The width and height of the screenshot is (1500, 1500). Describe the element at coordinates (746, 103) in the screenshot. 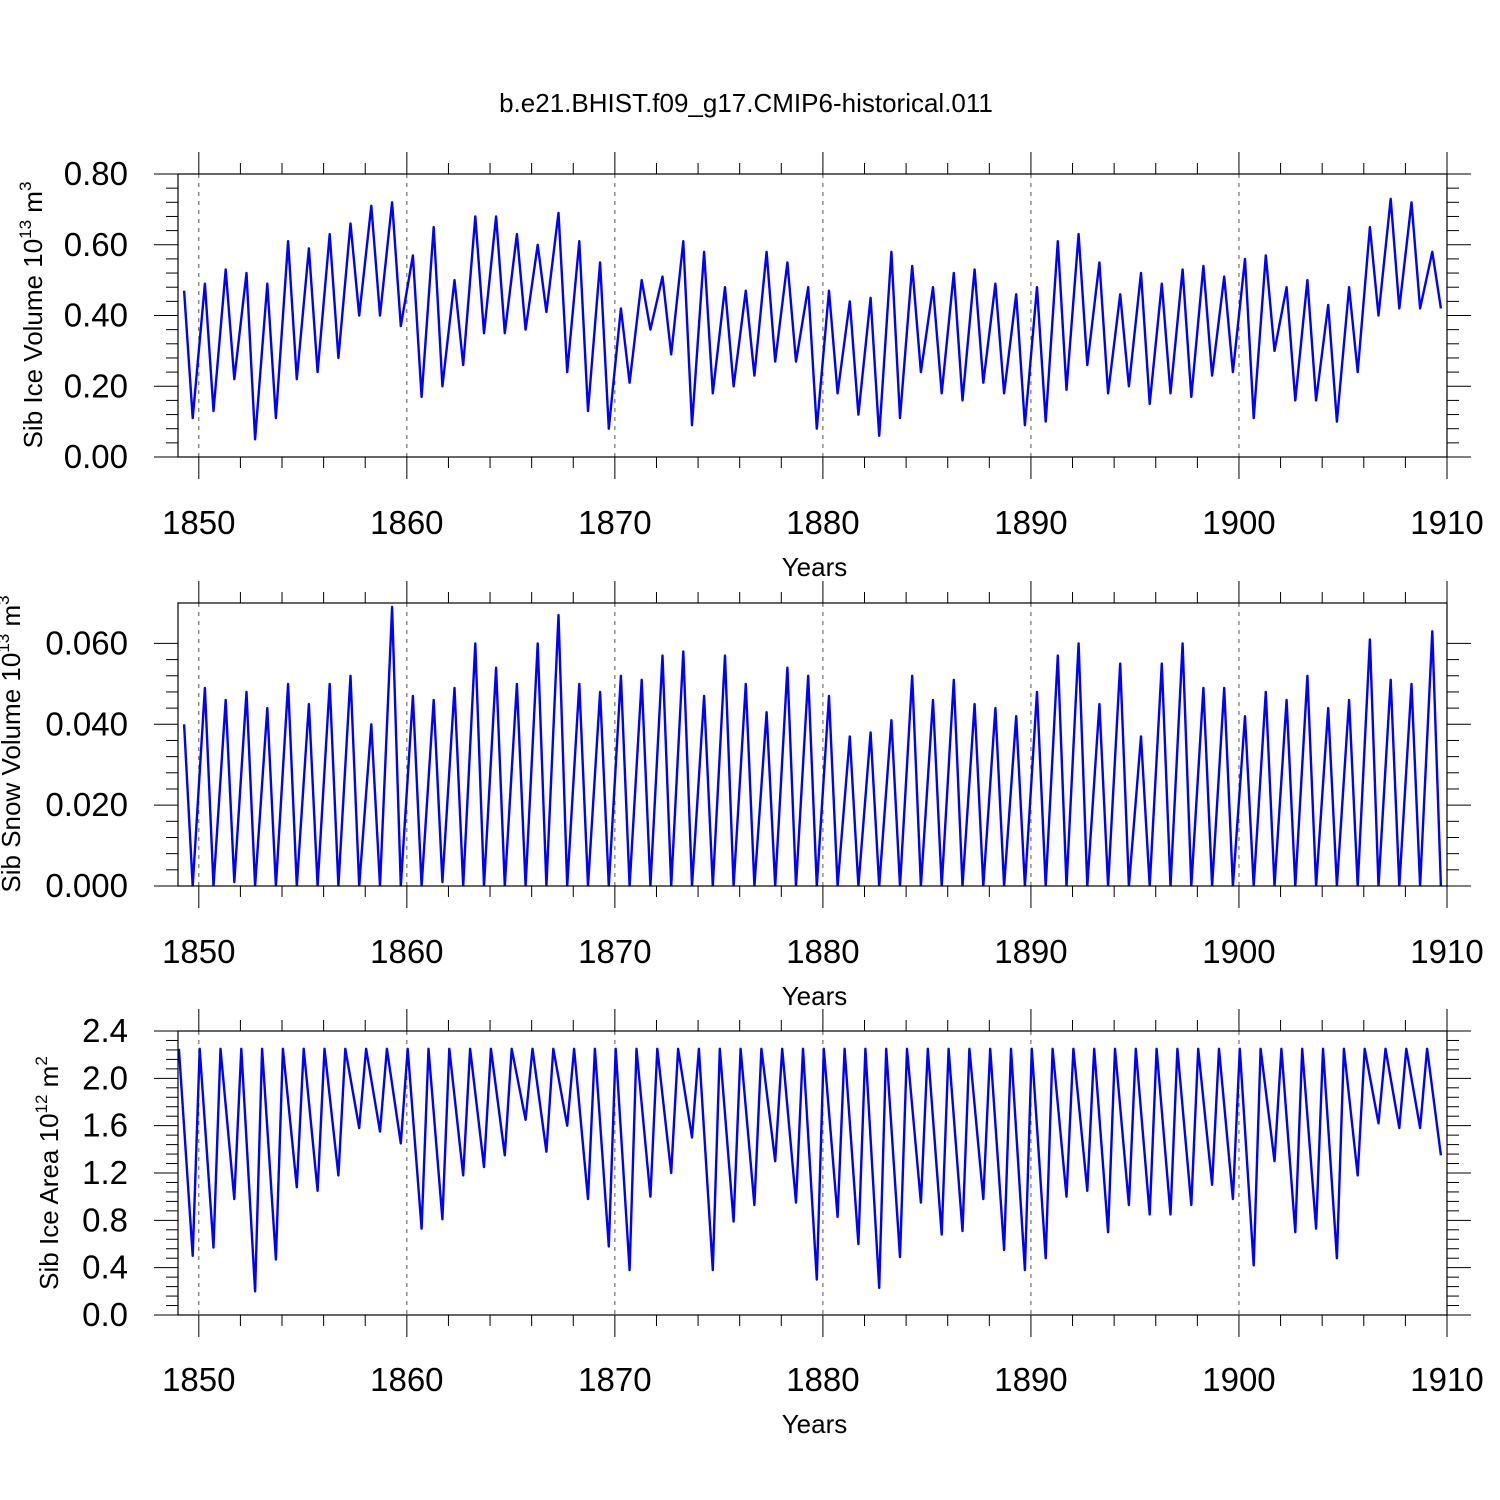

I see `figure-title: b.e21.BHIST.f09_g17.CMIP6-historical.011` at that location.